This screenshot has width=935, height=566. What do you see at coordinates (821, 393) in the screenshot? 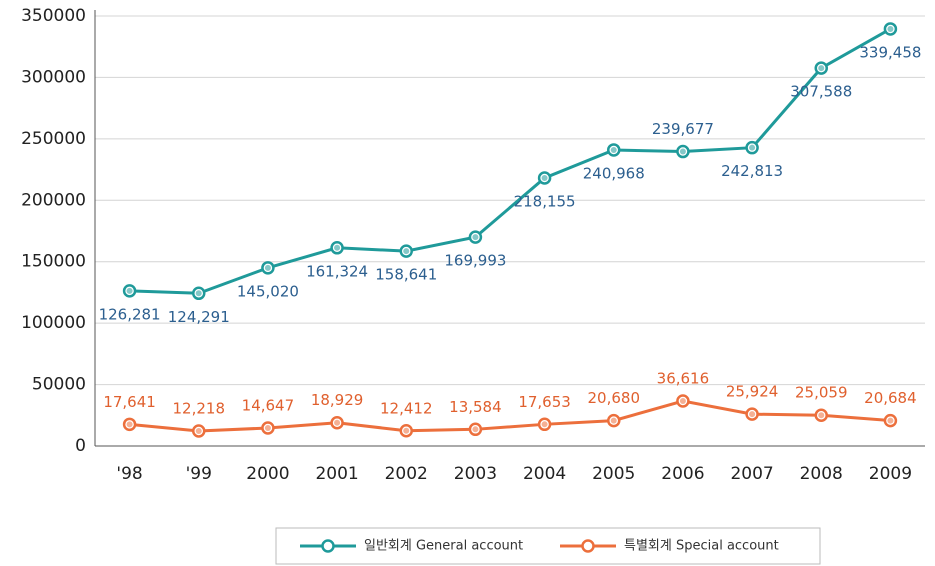
I see `data-label: 25,059` at bounding box center [821, 393].